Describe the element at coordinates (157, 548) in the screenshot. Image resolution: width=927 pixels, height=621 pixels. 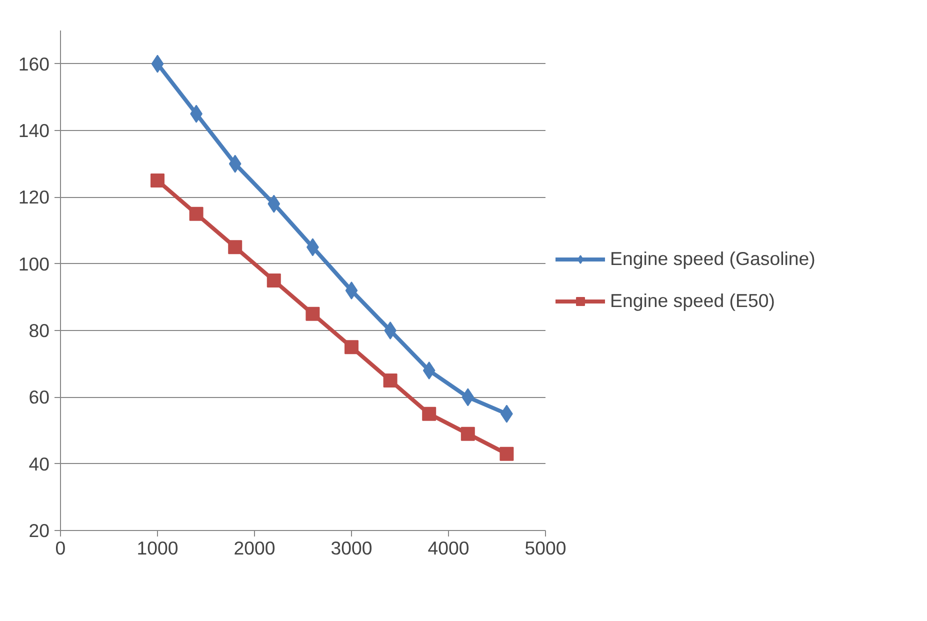
I see `x-tick-label: 1000` at that location.